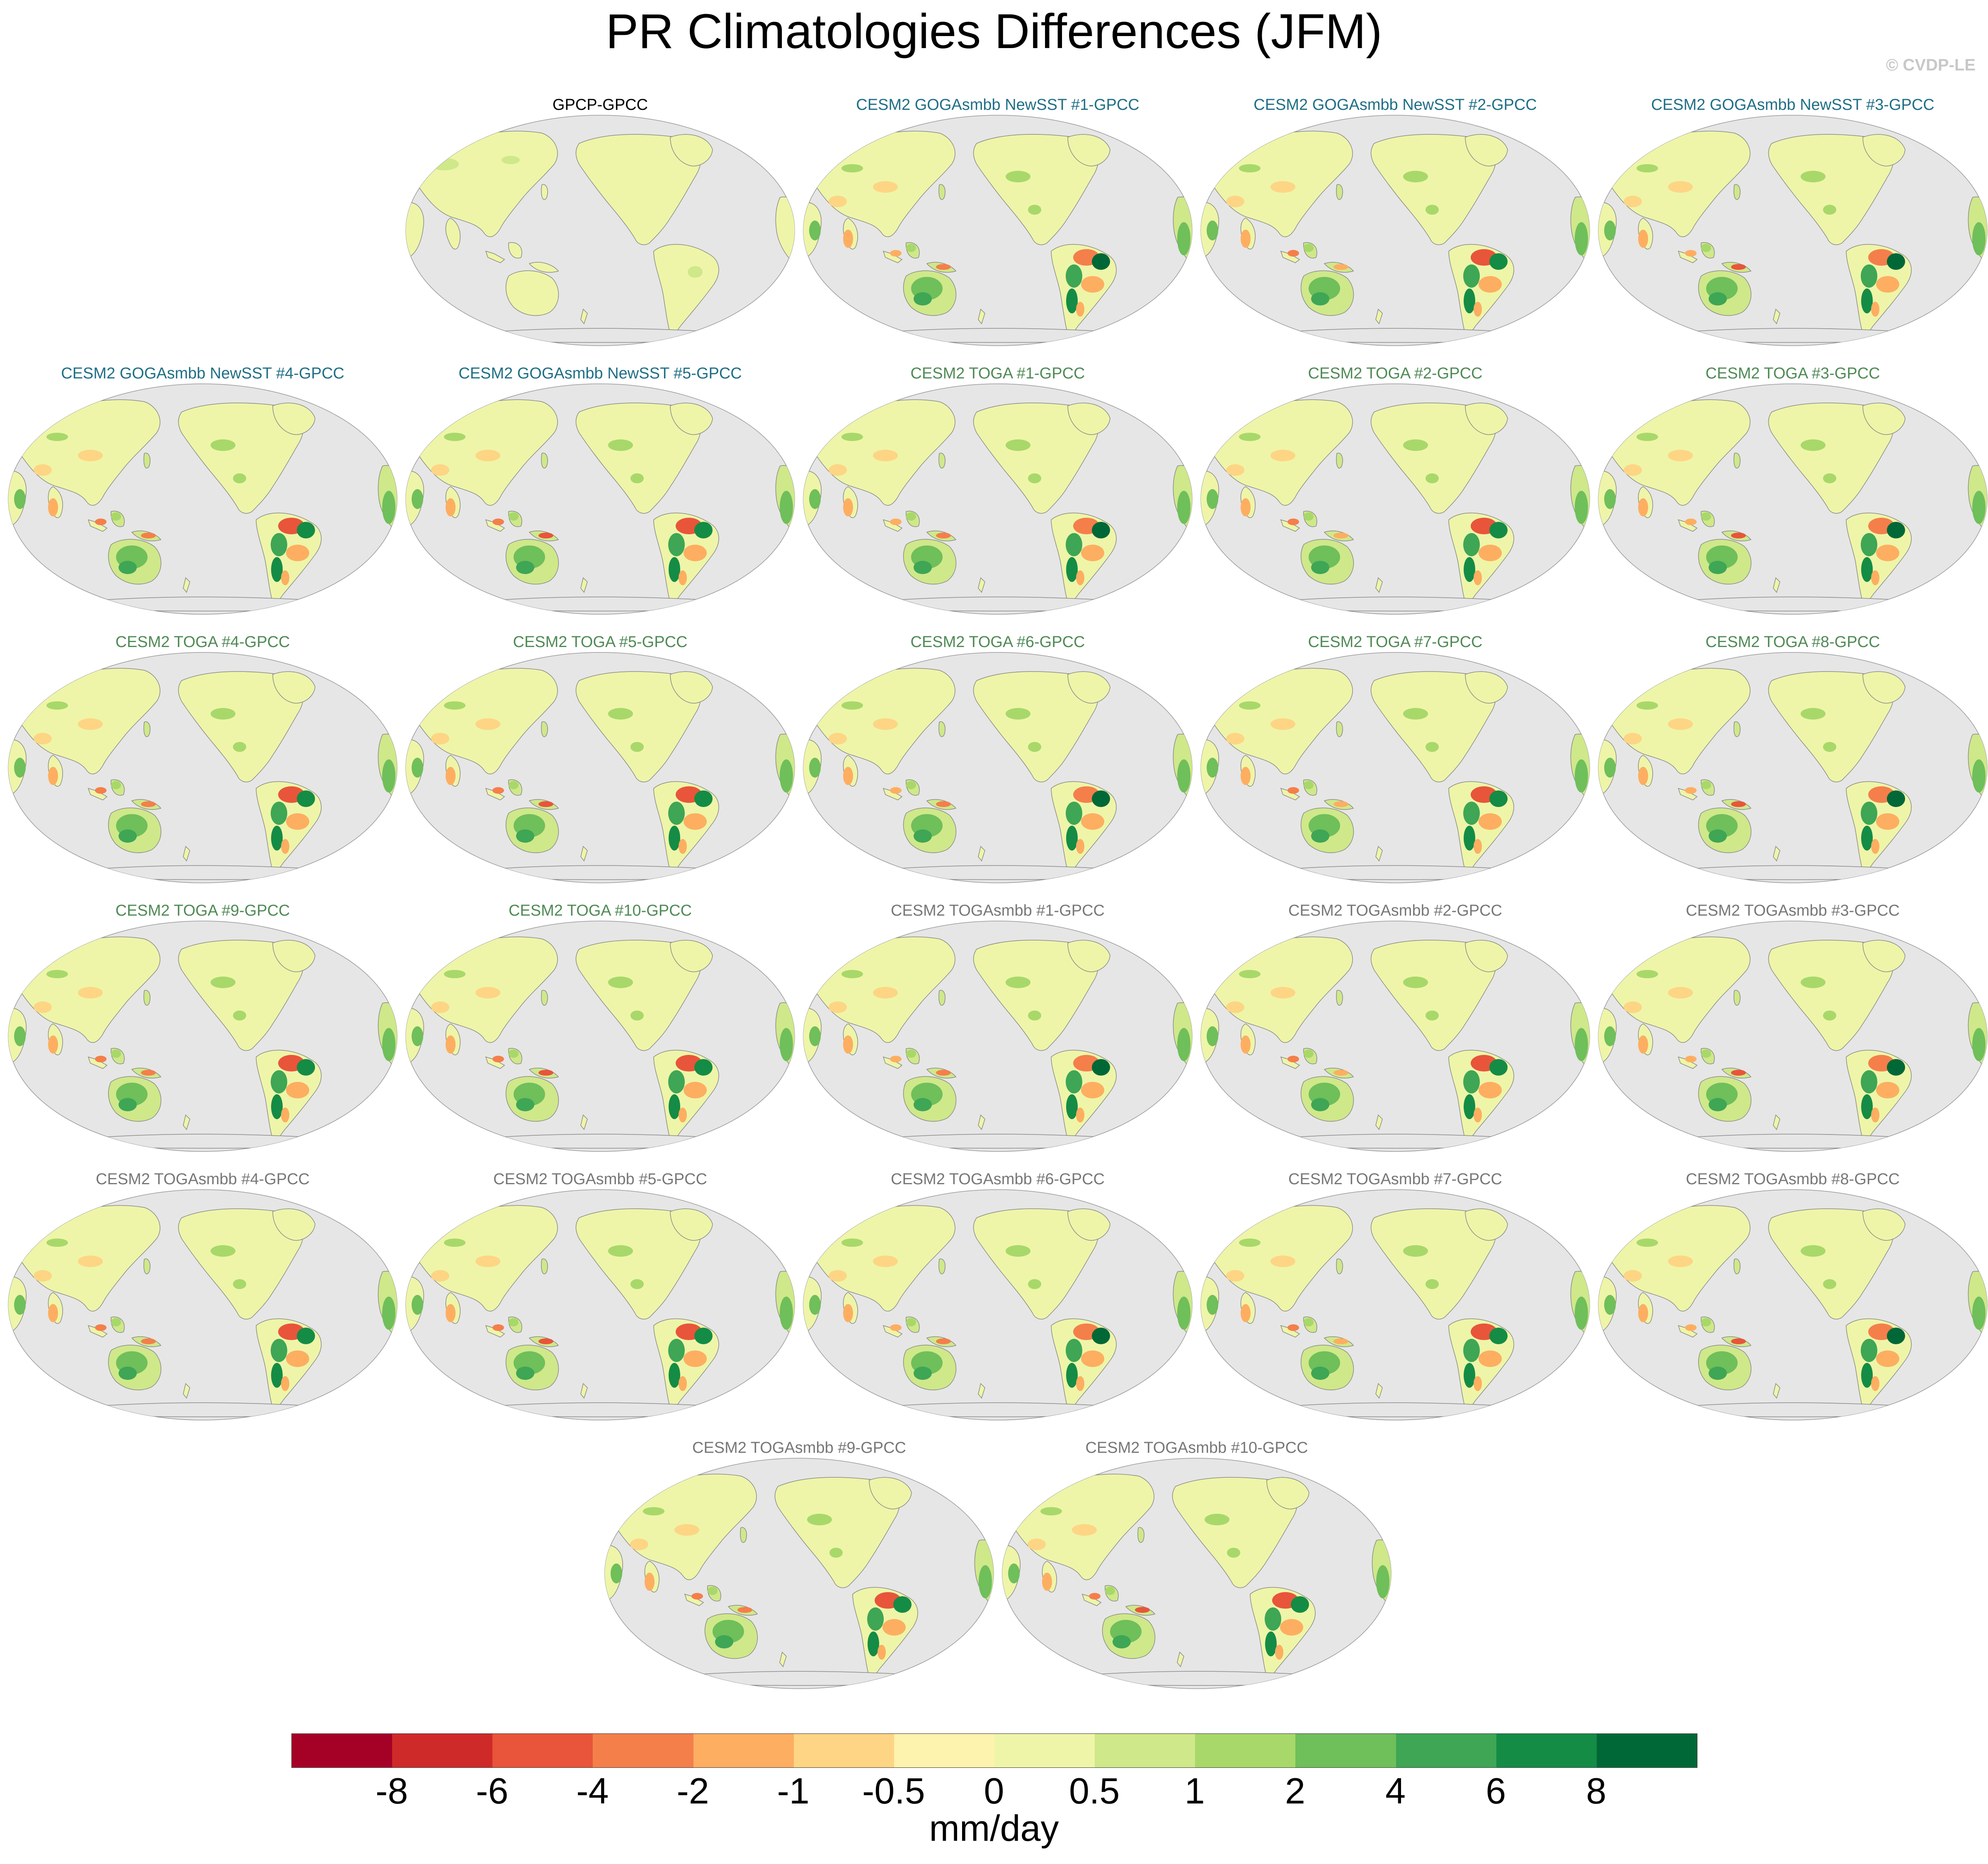 The image size is (1988, 1864). What do you see at coordinates (1395, 1296) in the screenshot?
I see `map-panel: CESM2 TOGAsmbb #7-GPCC` at bounding box center [1395, 1296].